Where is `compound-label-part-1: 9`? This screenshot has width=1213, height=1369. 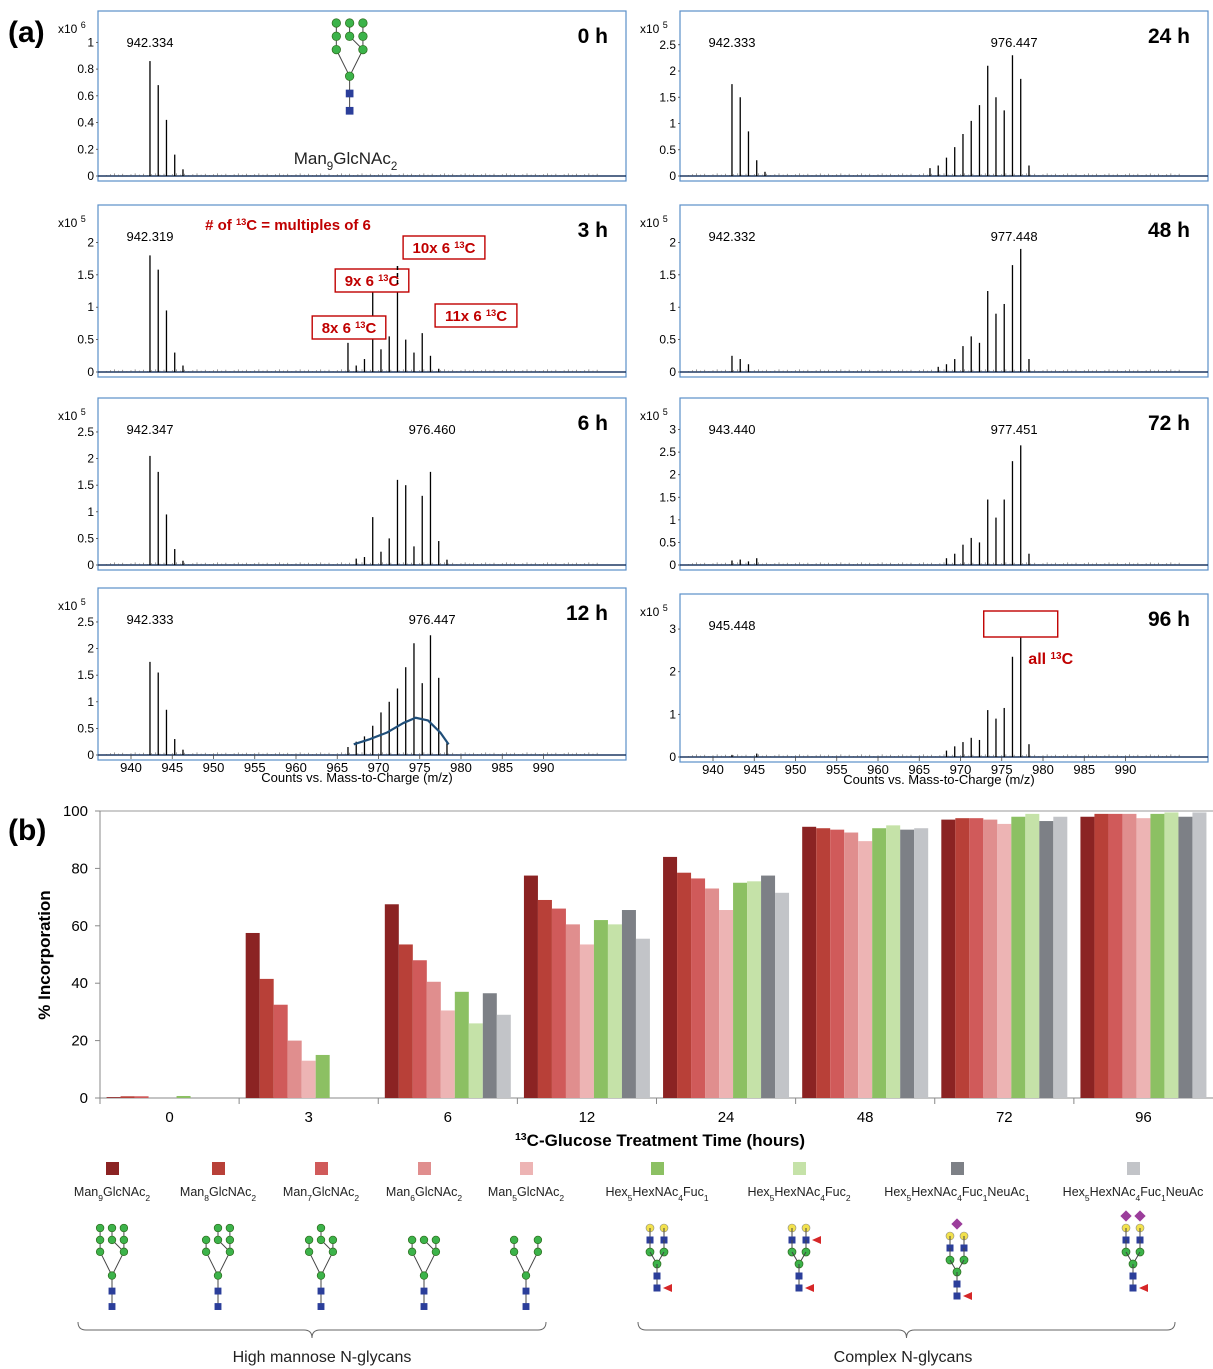
compound-label-part-1: 9 is located at coordinates (330, 167).